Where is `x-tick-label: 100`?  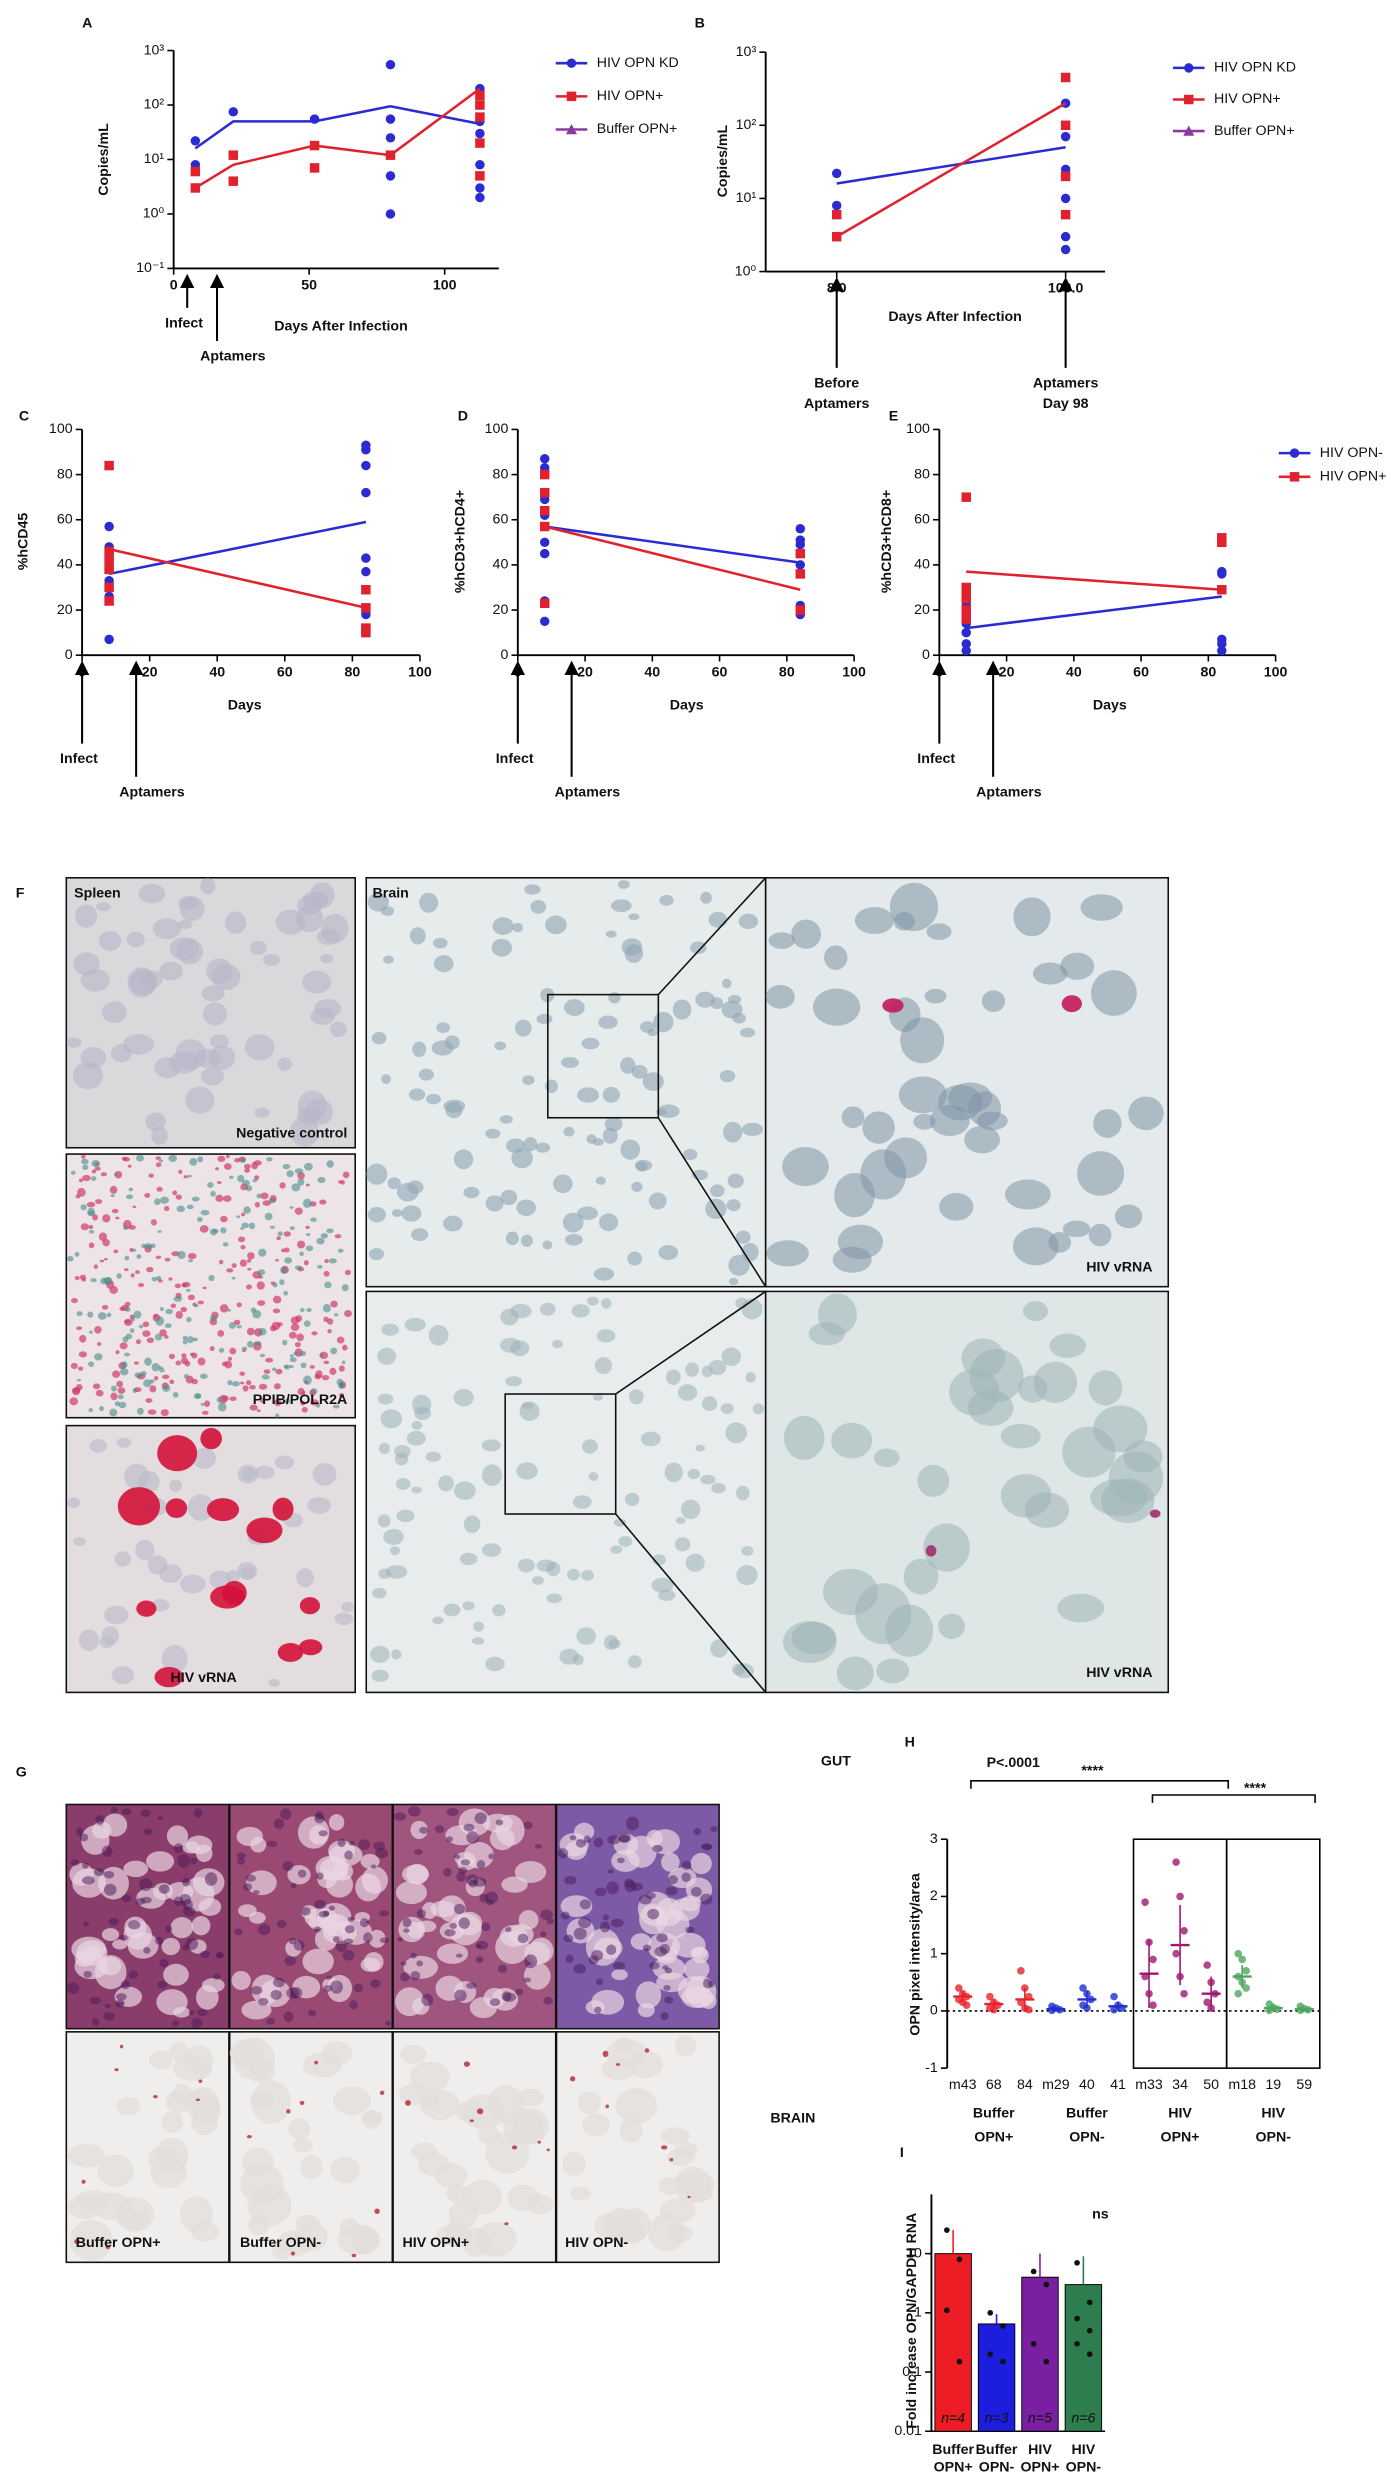
x-tick-label: 100 is located at coordinates (420, 672).